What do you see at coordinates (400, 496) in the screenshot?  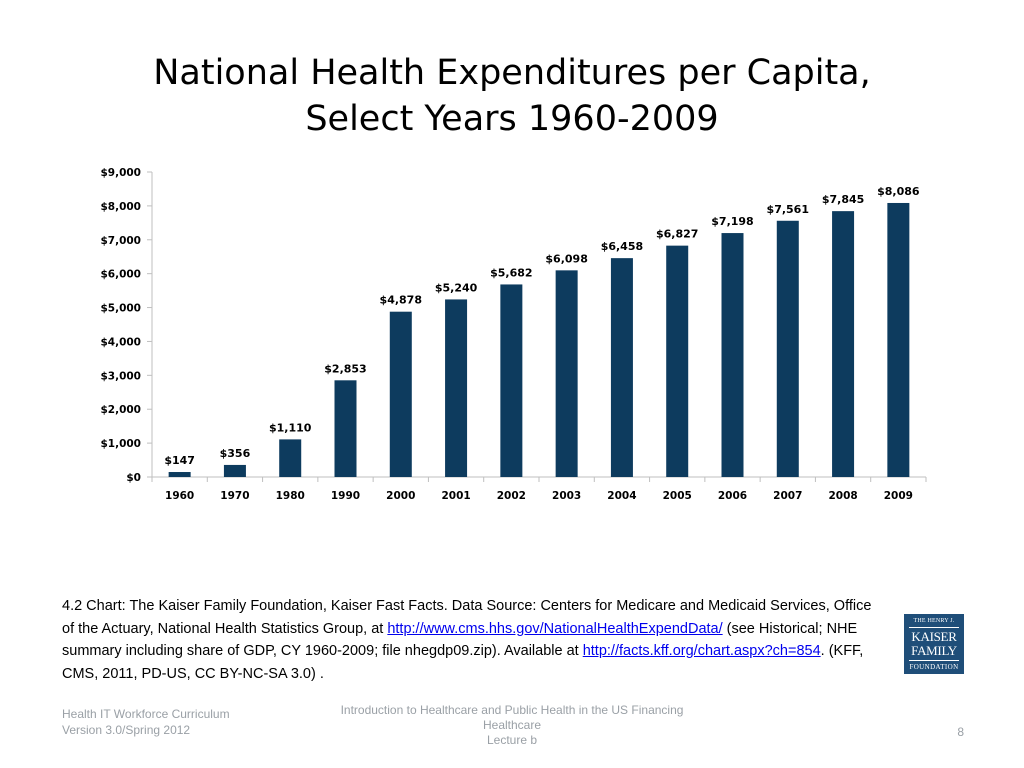 I see `x-tick-label: 2000` at bounding box center [400, 496].